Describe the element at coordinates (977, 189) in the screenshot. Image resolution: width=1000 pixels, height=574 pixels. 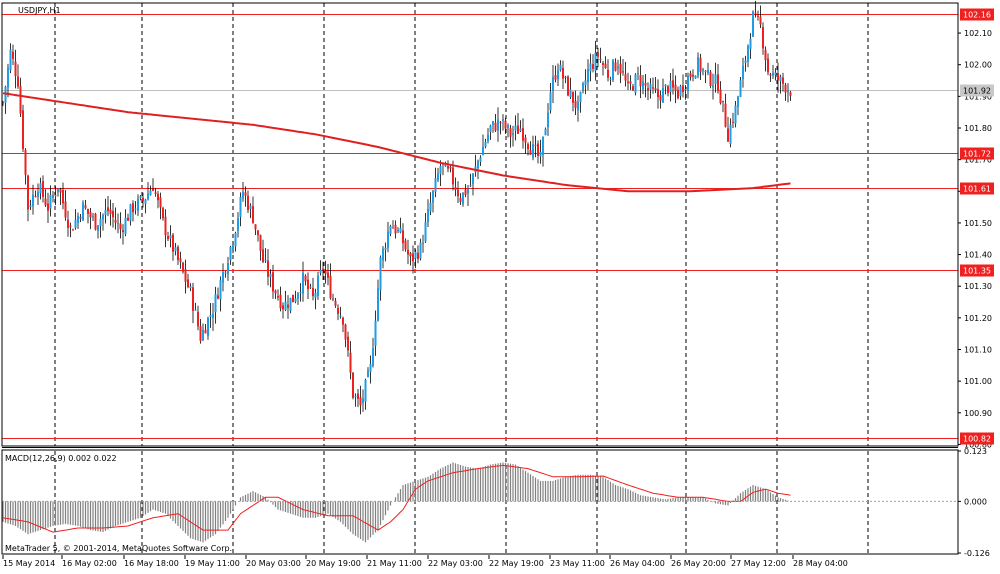
I see `level-label-text: 101.61` at that location.